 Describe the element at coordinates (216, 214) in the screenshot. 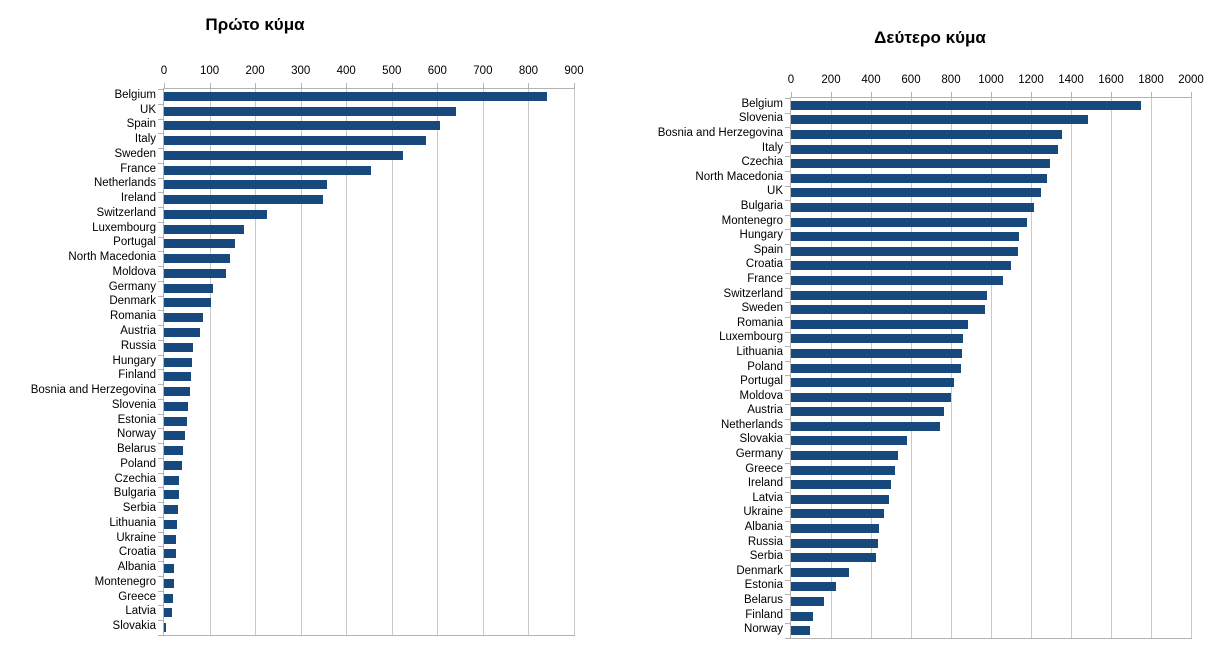

I see `bar-switzerland` at that location.